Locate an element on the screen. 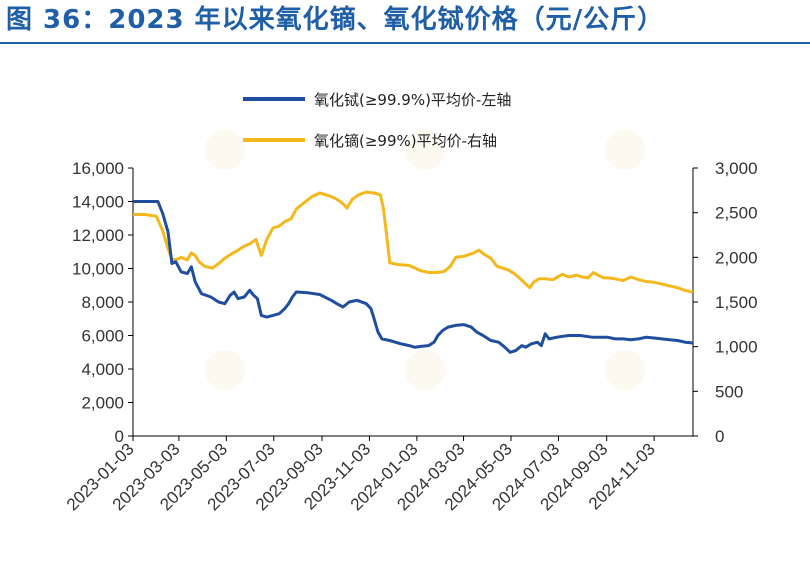 This screenshot has width=810, height=569. legend: 氧化铽(≥99.9%)平均价-左轴 氧化镝(≥99%)平均价-右轴 is located at coordinates (377, 120).